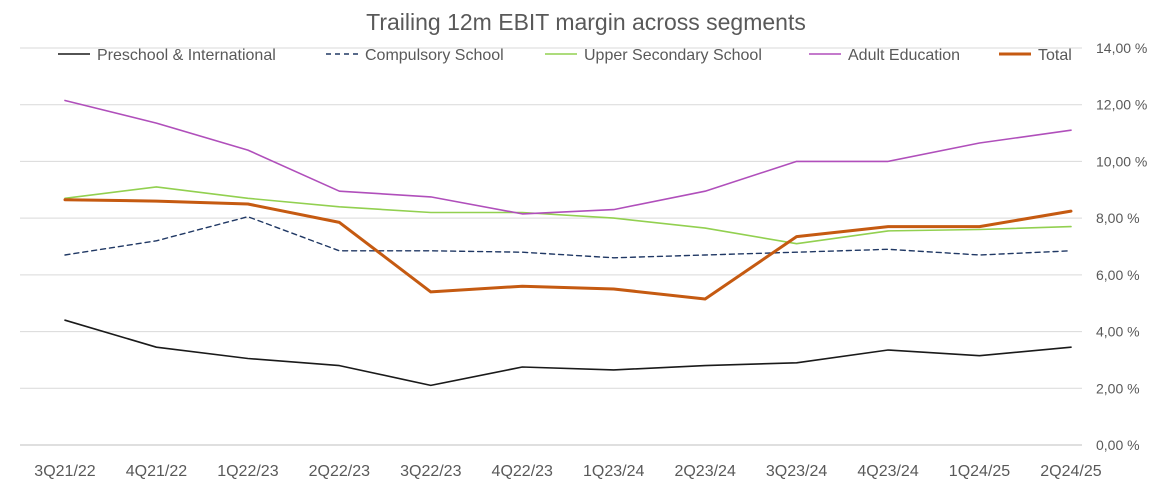 This screenshot has width=1152, height=504. I want to click on y-tick-label: 0,00 %, so click(1118, 445).